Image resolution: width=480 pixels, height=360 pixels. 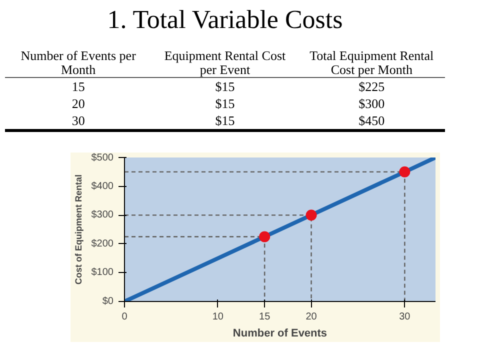 What do you see at coordinates (102, 215) in the screenshot?
I see `y-tick-label: $300` at bounding box center [102, 215].